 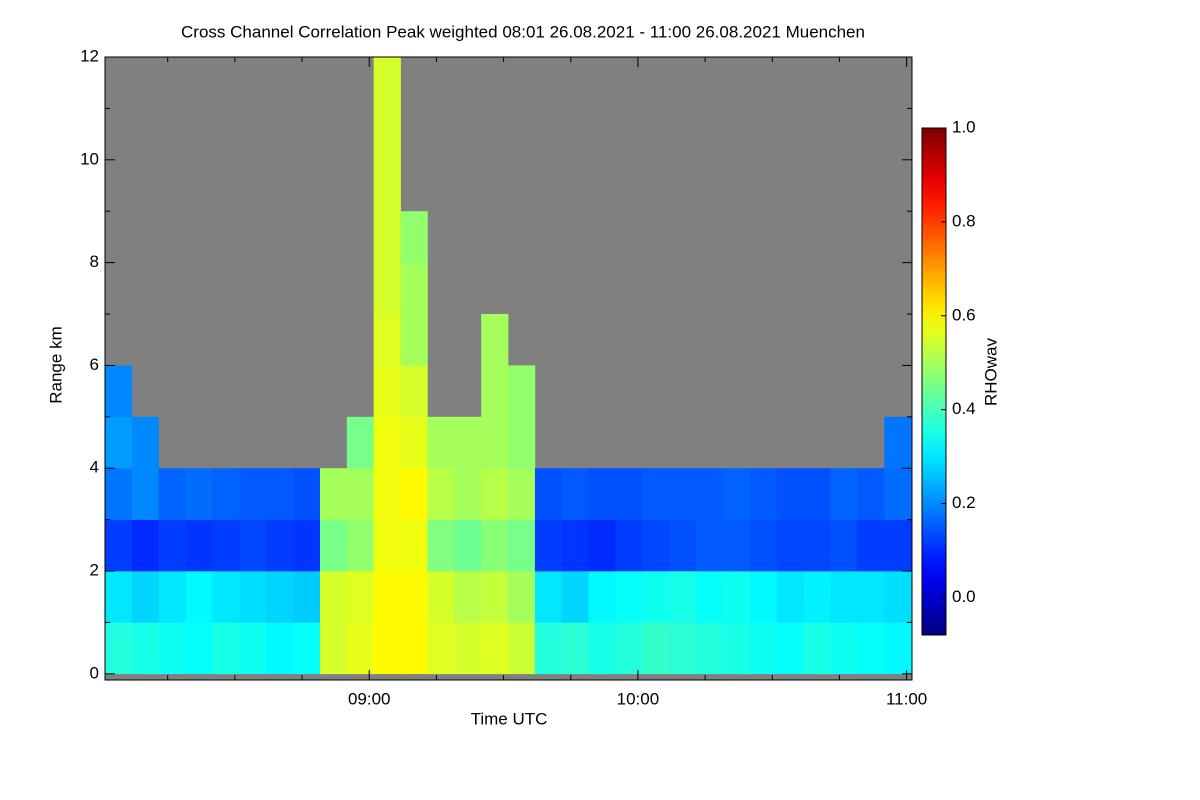 What do you see at coordinates (638, 698) in the screenshot?
I see `x-tick-label: 10:00` at bounding box center [638, 698].